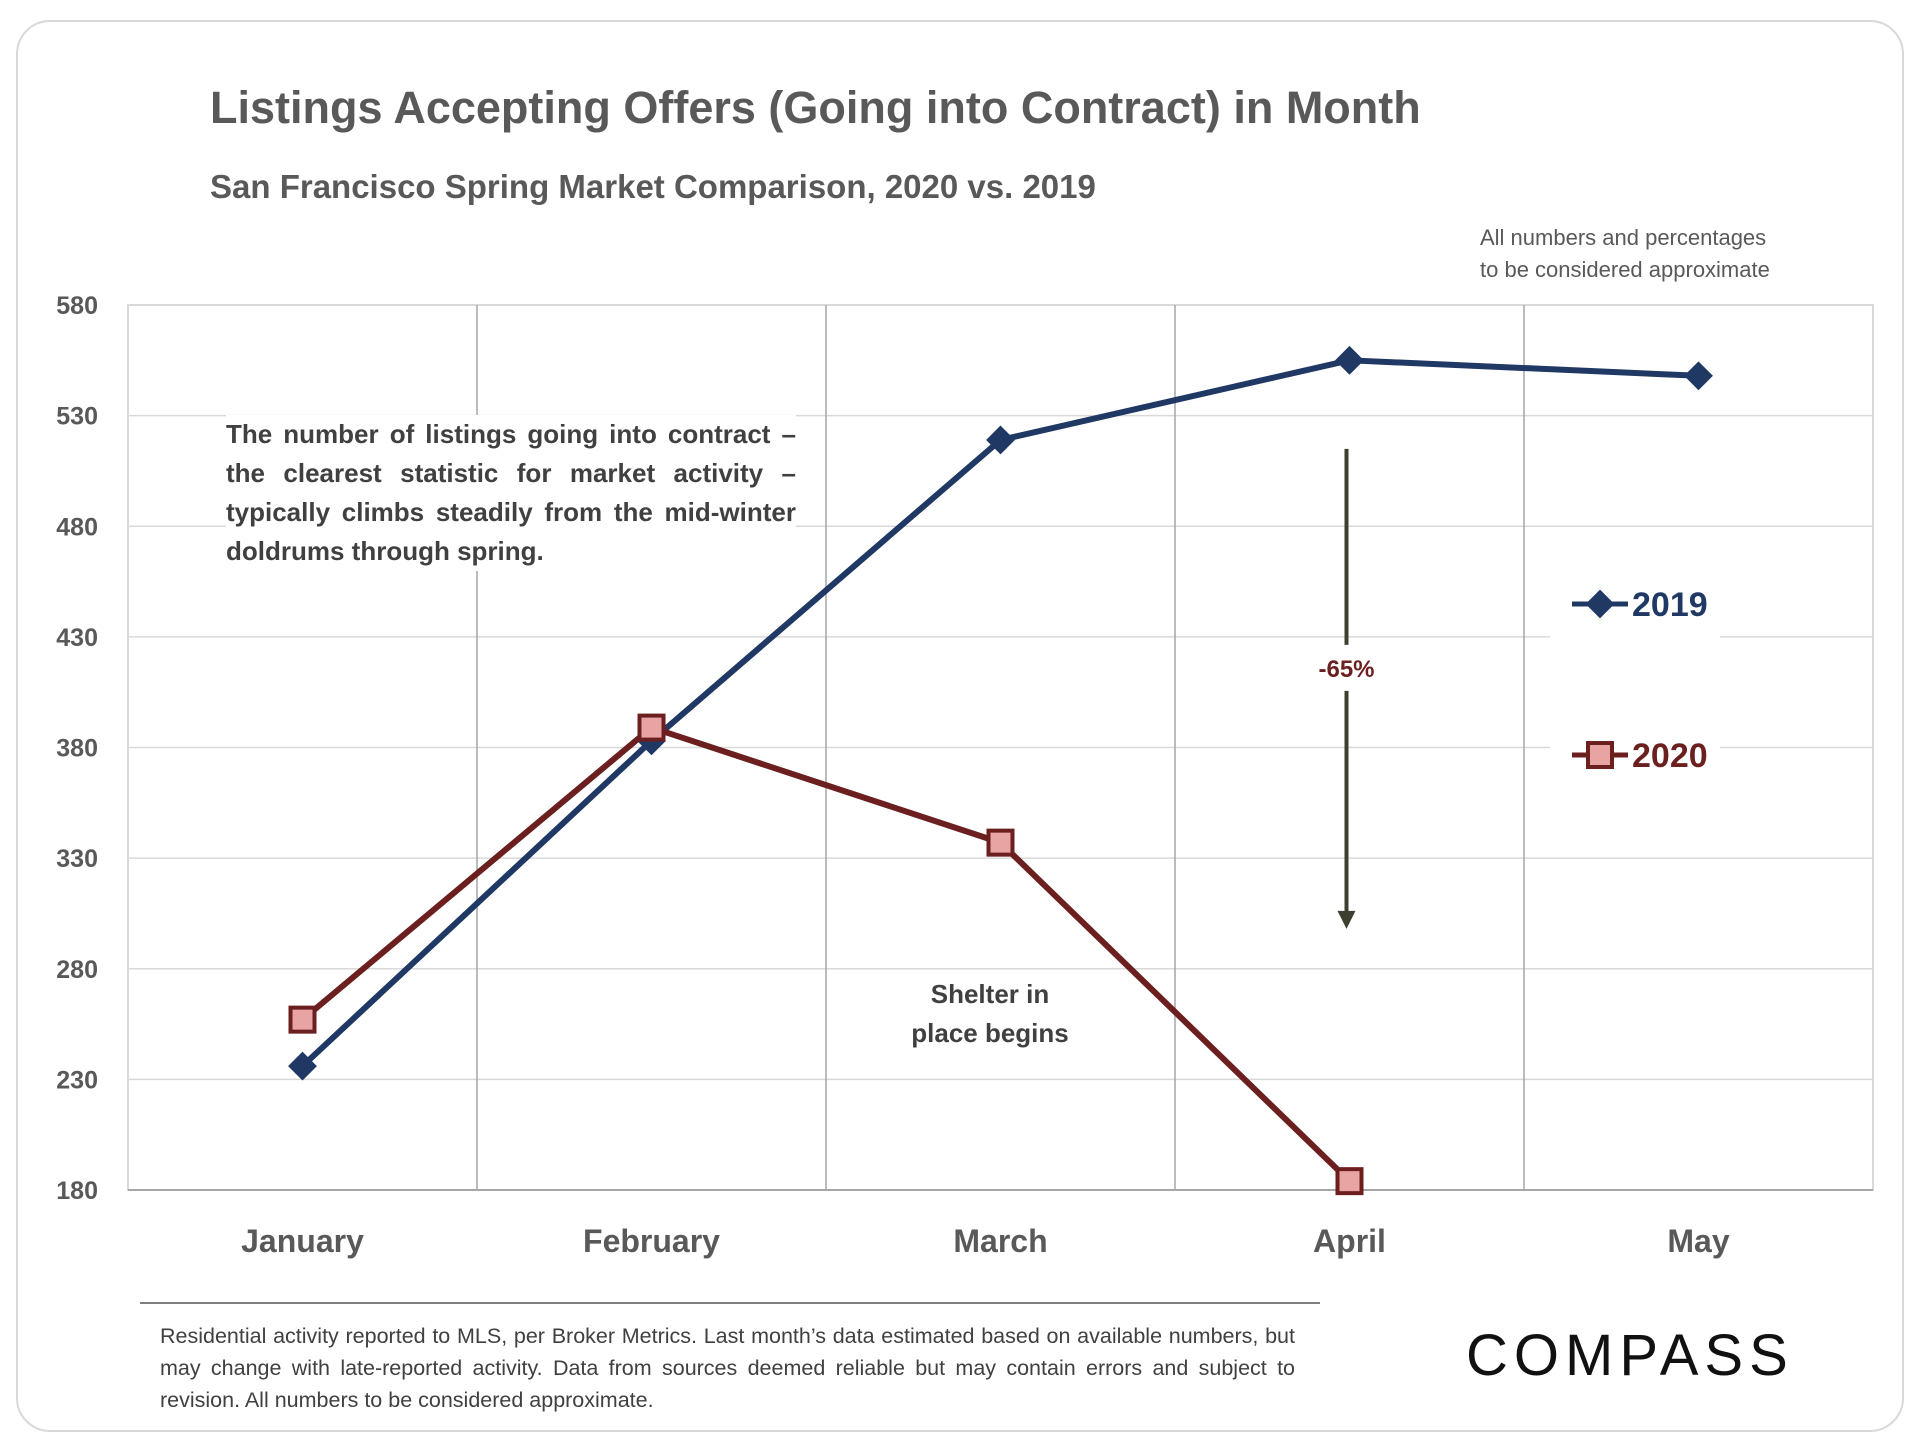  I want to click on x-tick-label: January, so click(302, 1241).